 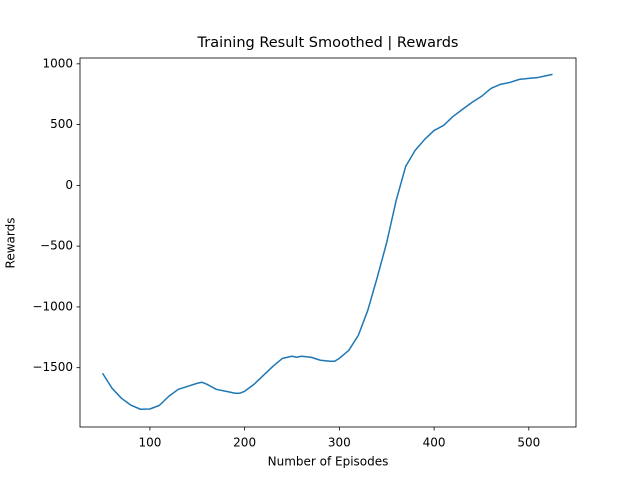 What do you see at coordinates (69, 185) in the screenshot?
I see `y-tick-label: 0` at bounding box center [69, 185].